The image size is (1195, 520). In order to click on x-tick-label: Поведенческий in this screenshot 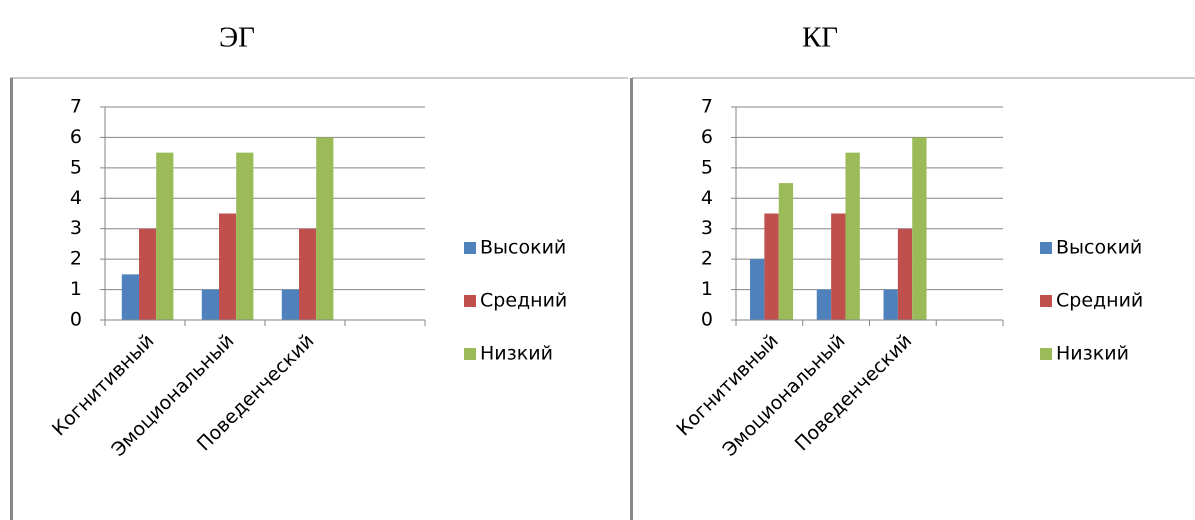, I will do `click(854, 393)`.